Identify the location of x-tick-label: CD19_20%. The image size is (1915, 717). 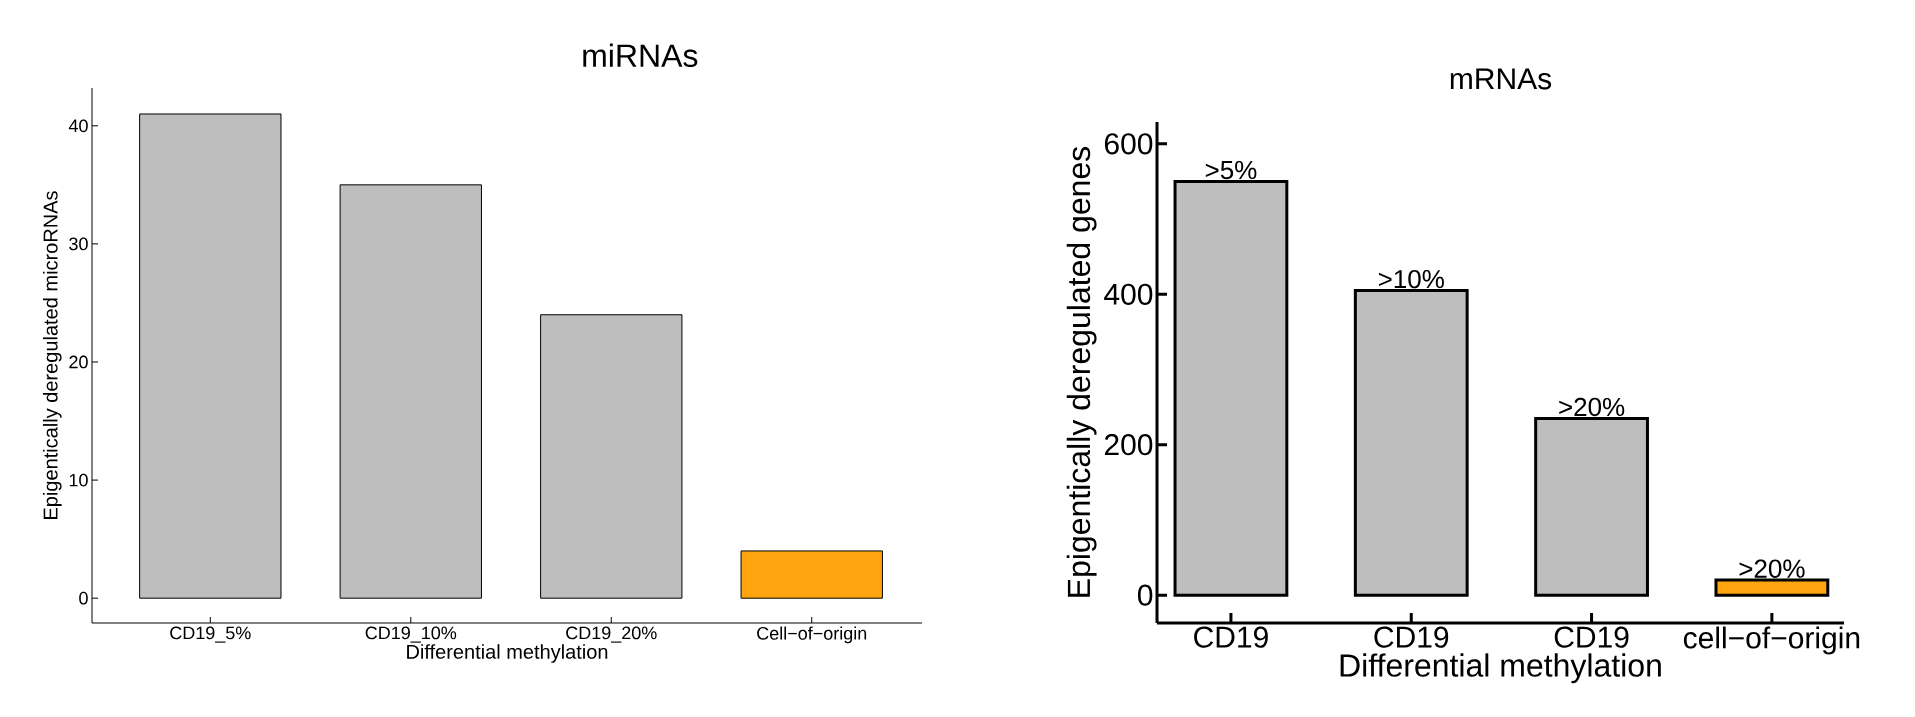
(611, 634).